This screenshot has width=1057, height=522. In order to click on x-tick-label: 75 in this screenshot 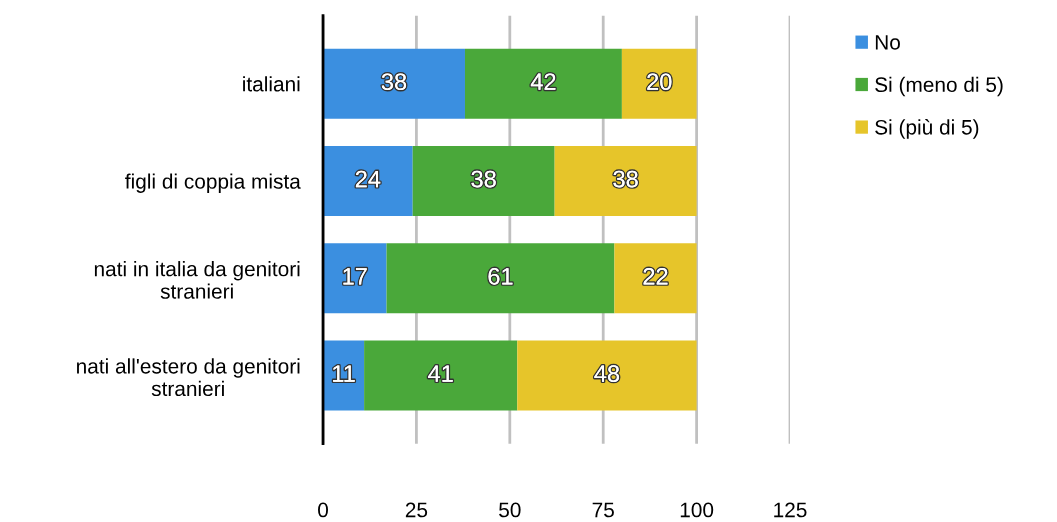, I will do `click(603, 510)`.